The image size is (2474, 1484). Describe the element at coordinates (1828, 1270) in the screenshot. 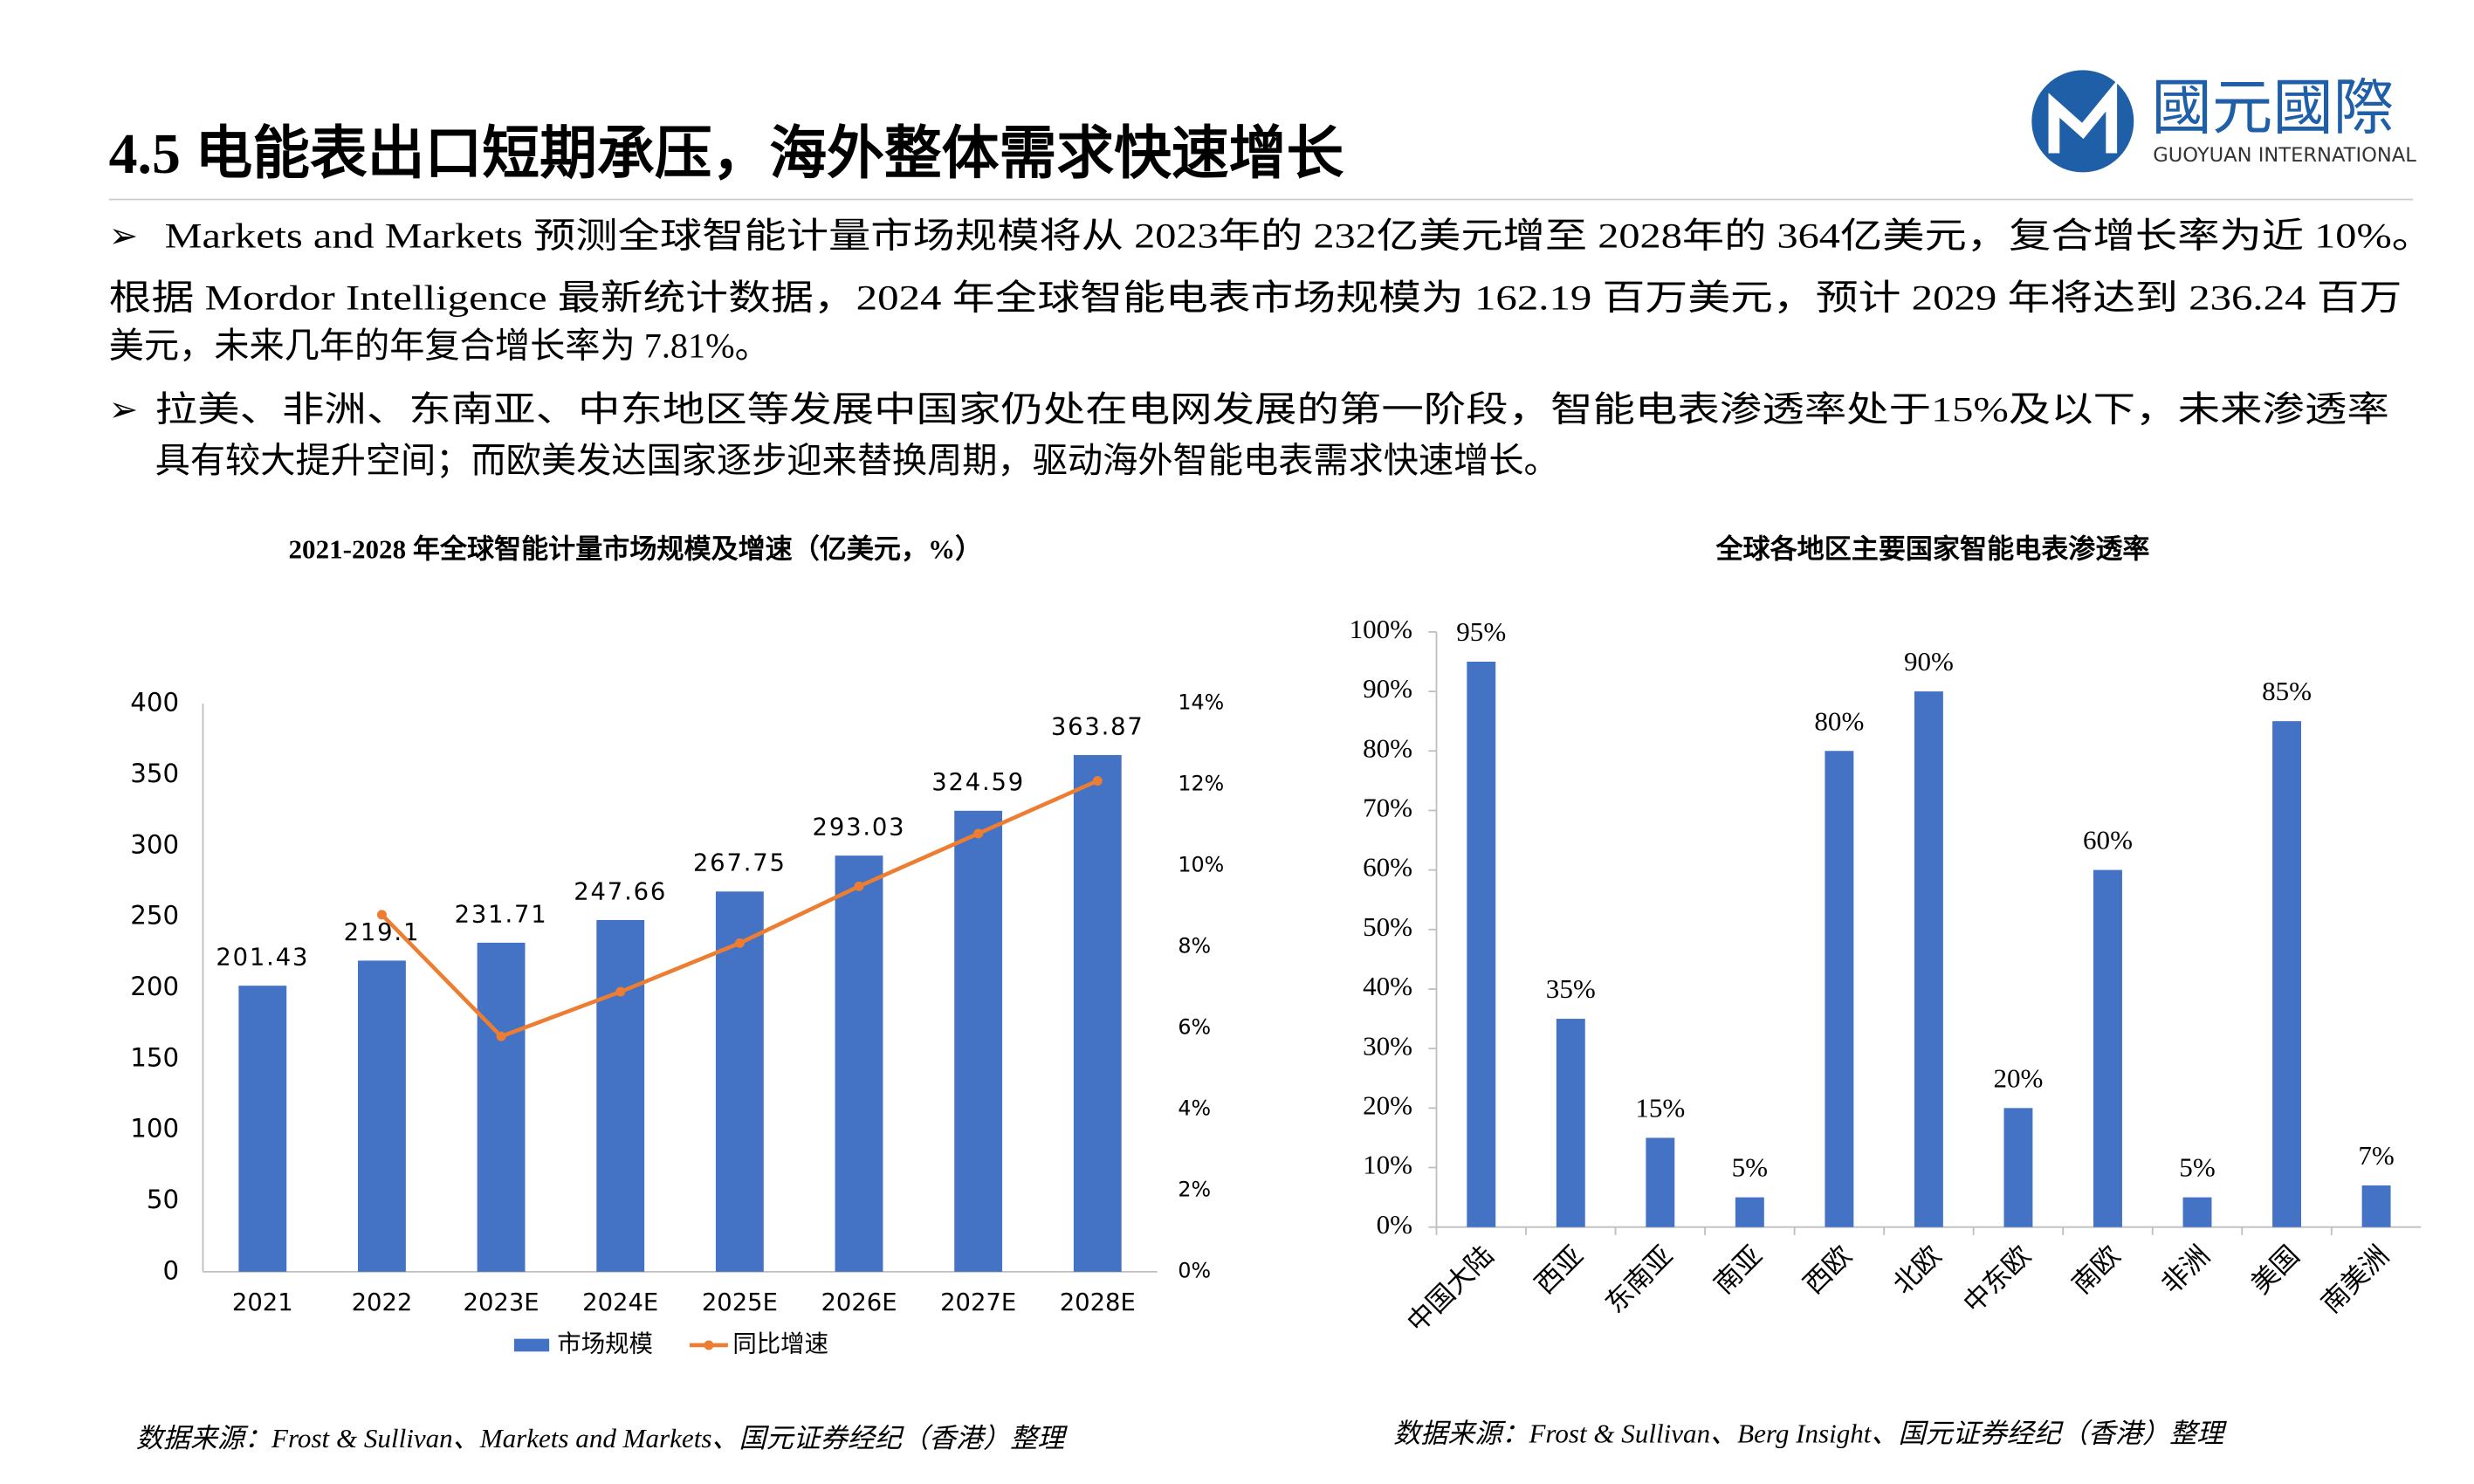

I see `x-tick-label: 西欧` at that location.